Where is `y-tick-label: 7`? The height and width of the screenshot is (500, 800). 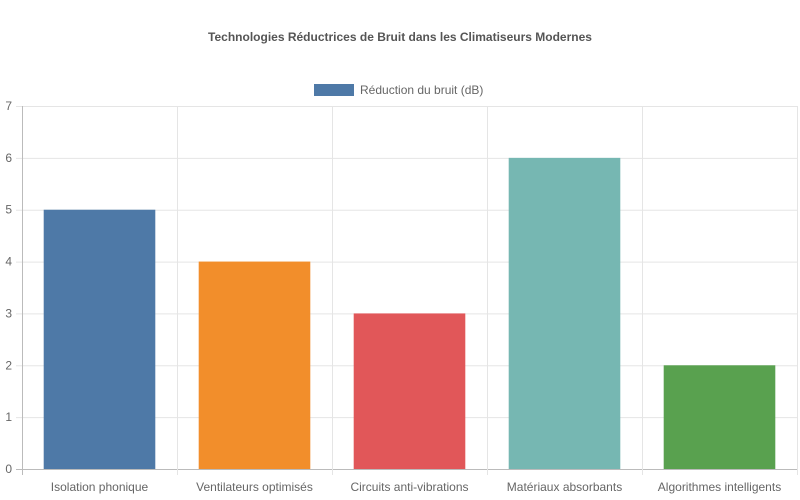 y-tick-label: 7 is located at coordinates (8, 106).